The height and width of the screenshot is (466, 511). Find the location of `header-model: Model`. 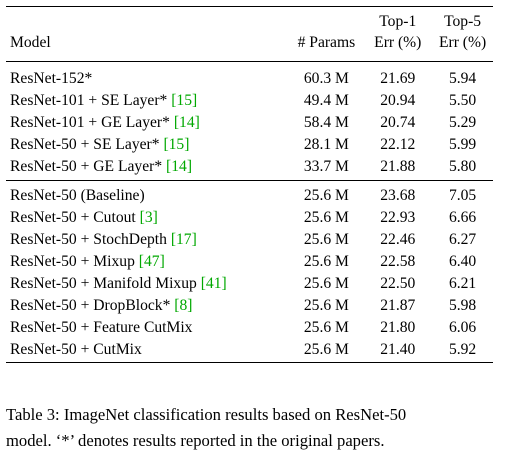

header-model: Model is located at coordinates (146, 34).